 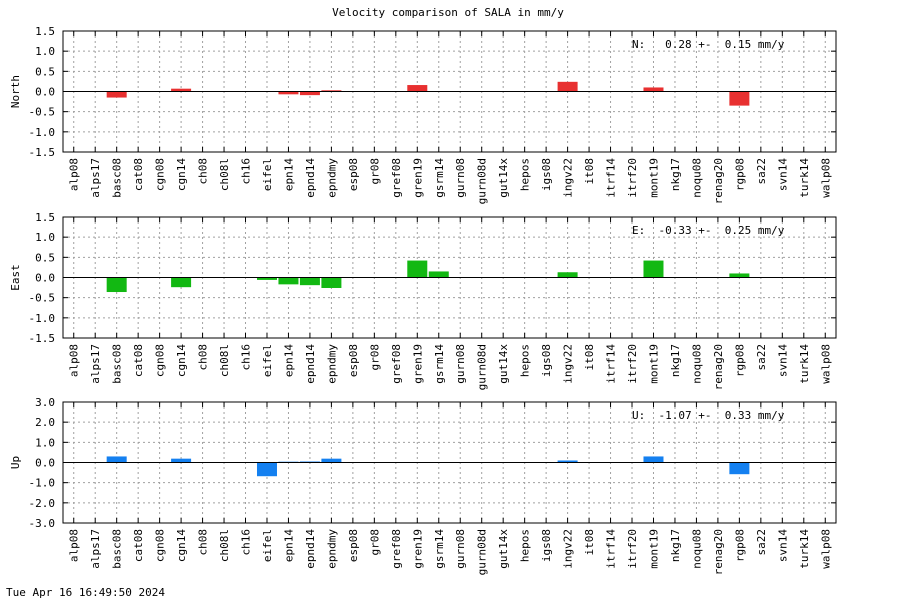 What do you see at coordinates (266, 469) in the screenshot?
I see `bar-up-eifel` at bounding box center [266, 469].